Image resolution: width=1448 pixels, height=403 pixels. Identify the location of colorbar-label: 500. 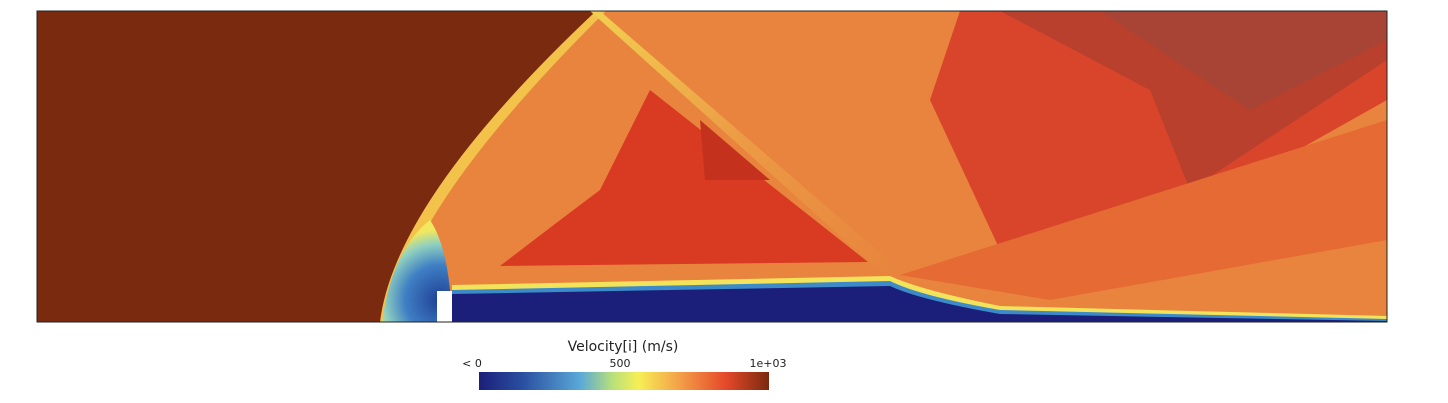
(620, 363).